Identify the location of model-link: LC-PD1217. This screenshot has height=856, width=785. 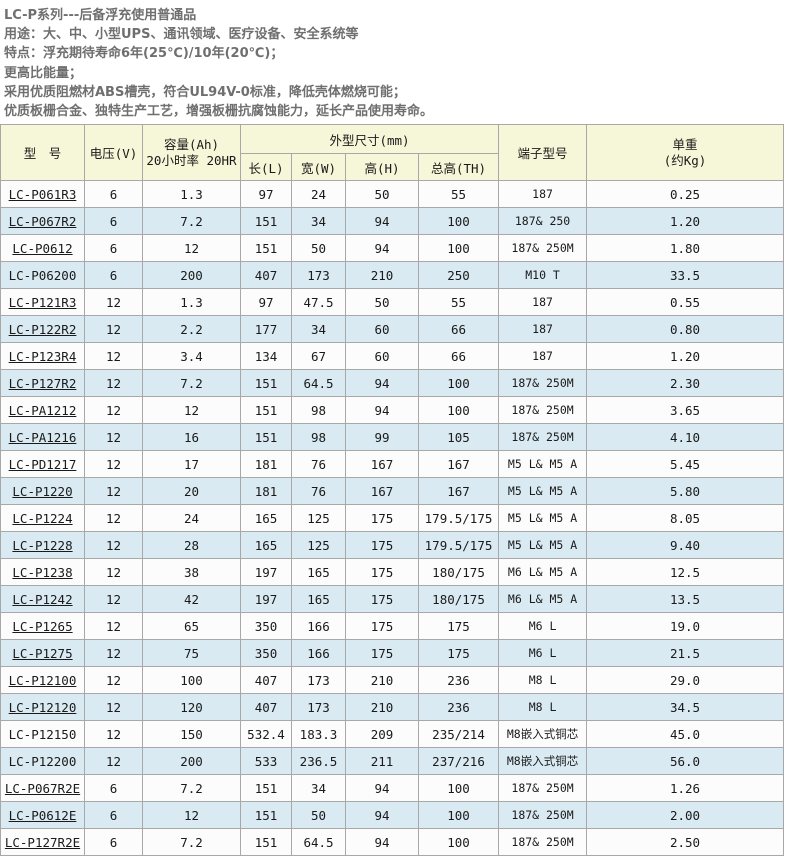
(42, 464).